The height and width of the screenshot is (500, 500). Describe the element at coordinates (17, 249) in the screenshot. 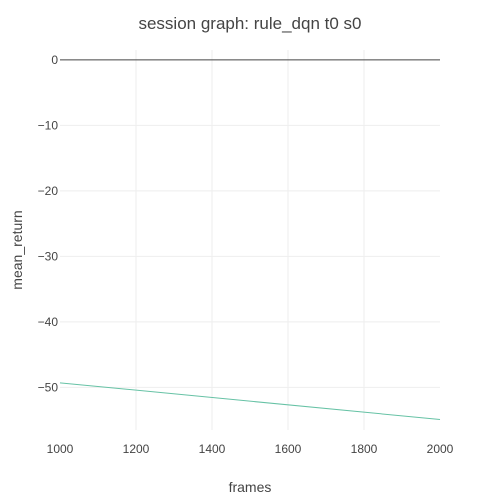

I see `y-axis-title: mean_return` at that location.